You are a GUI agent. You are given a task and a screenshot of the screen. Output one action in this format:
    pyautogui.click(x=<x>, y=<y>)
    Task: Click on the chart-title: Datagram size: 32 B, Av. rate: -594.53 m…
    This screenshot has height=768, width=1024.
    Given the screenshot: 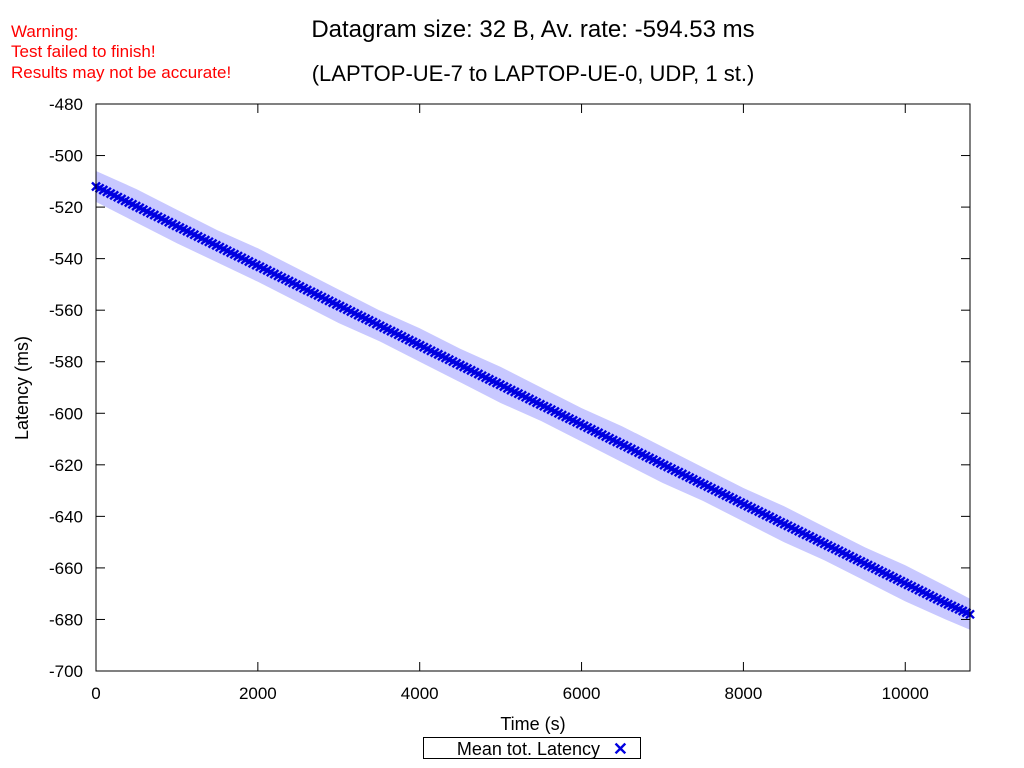 What is the action you would take?
    pyautogui.click(x=533, y=29)
    